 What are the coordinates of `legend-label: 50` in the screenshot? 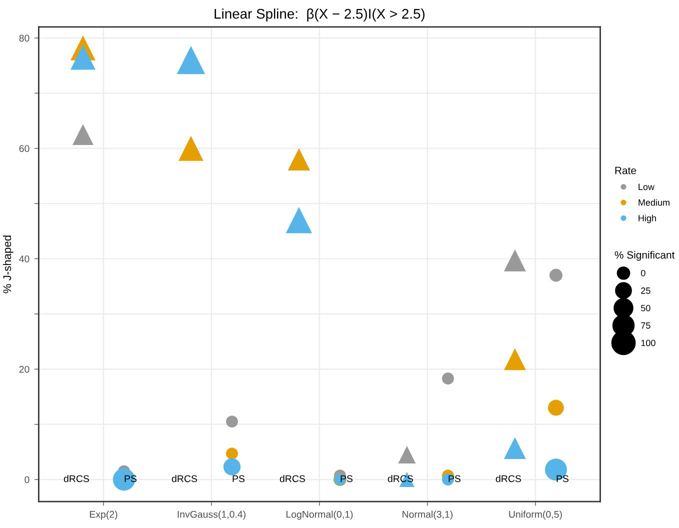 It's located at (645, 308).